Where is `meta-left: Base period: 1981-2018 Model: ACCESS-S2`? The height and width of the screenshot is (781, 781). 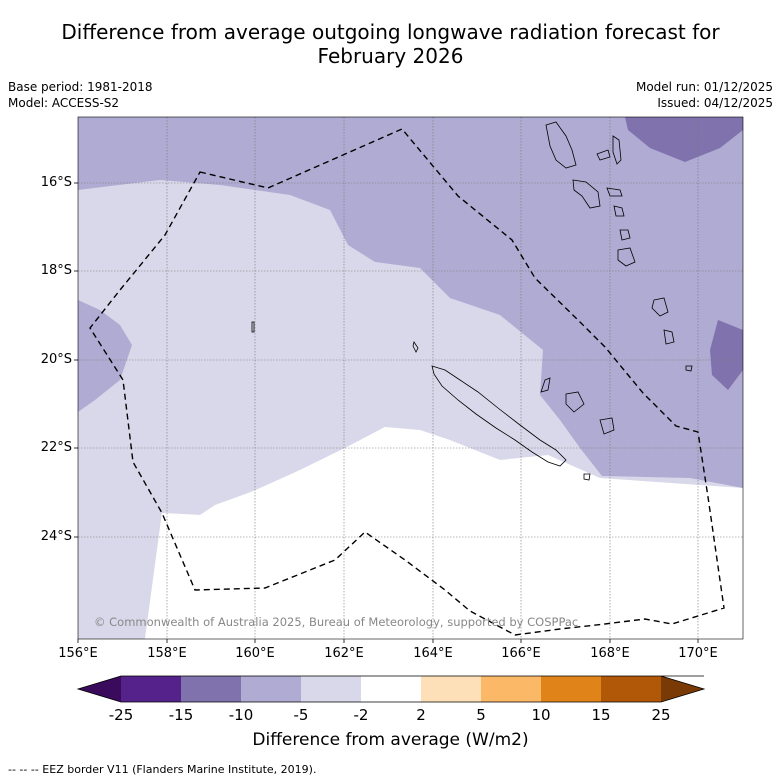
meta-left: Base period: 1981-2018 Model: ACCESS-S2 is located at coordinates (80, 95).